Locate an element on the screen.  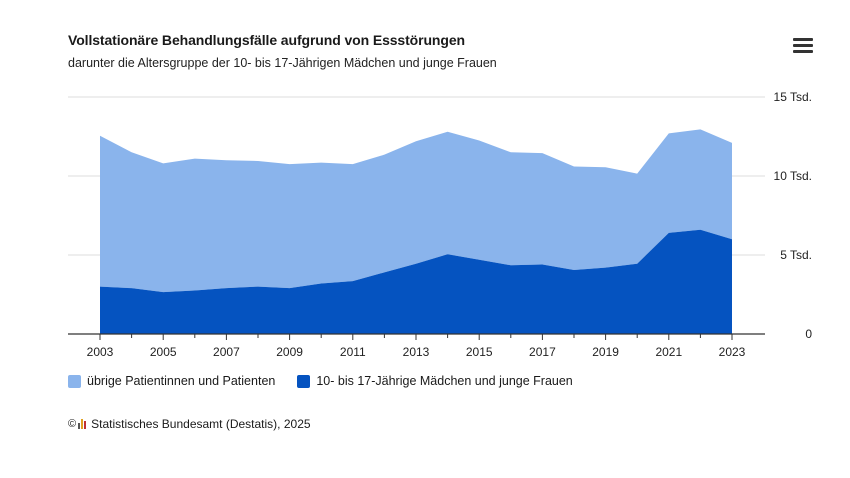
destatis-logo-icon is located at coordinates (82, 424).